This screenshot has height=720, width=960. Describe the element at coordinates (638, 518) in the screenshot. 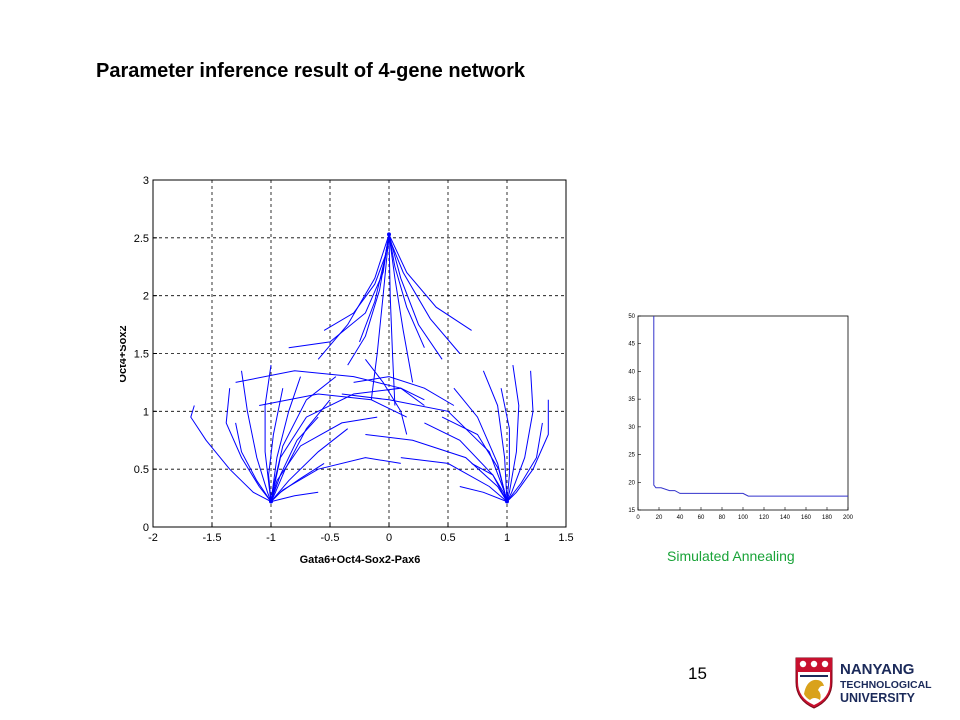

I see `sa-x-tick-label: 0` at that location.